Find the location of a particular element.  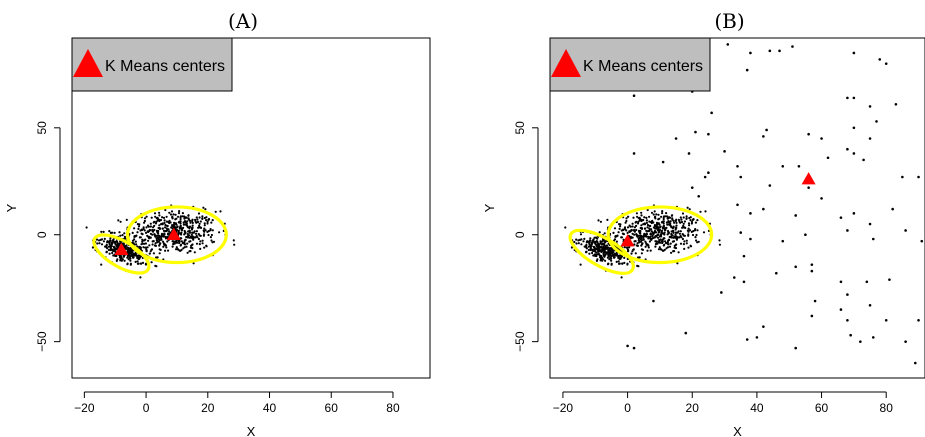

kmeans-center-marker is located at coordinates (808, 178).